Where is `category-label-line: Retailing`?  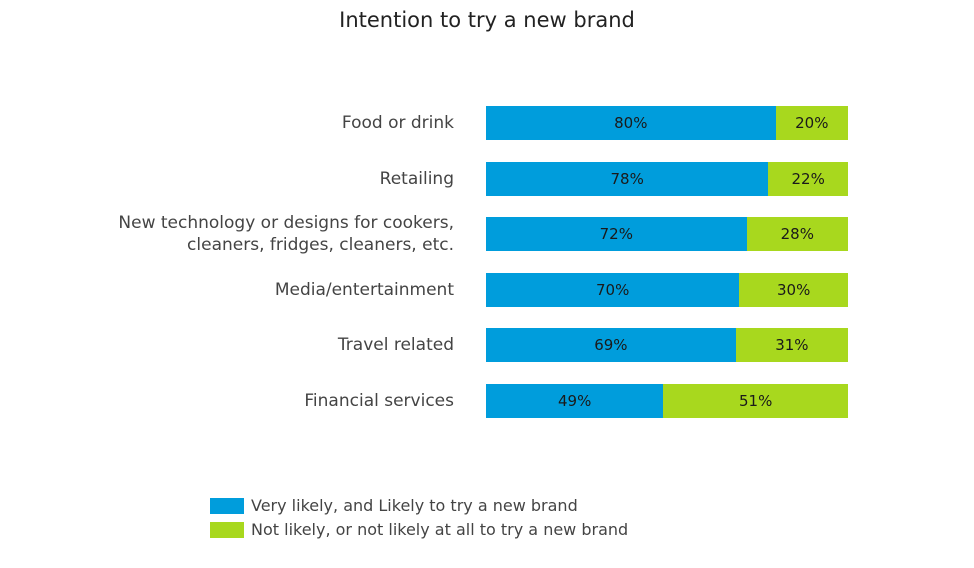
category-label-line: Retailing is located at coordinates (416, 178).